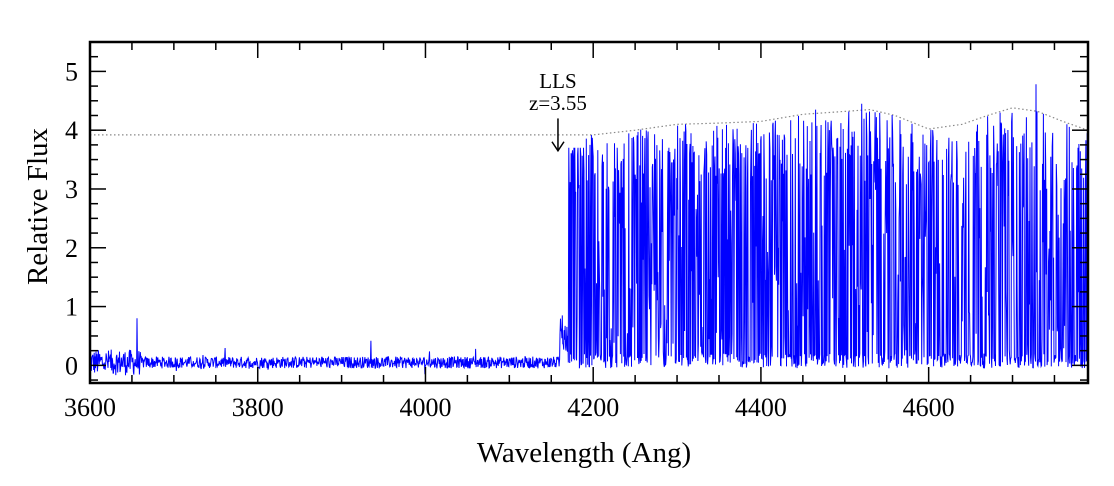  I want to click on annotation-line1: LLS, so click(557, 81).